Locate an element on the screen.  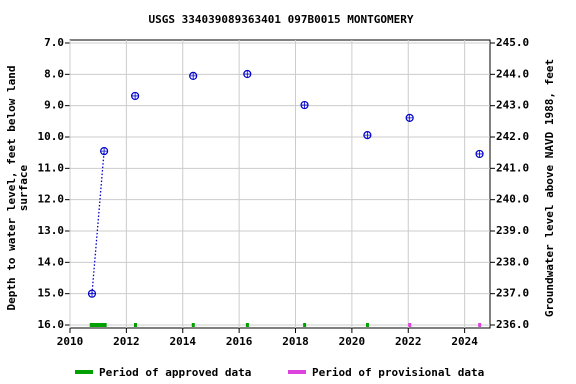
y2-tick-label: 238.0 is located at coordinates (512, 261).